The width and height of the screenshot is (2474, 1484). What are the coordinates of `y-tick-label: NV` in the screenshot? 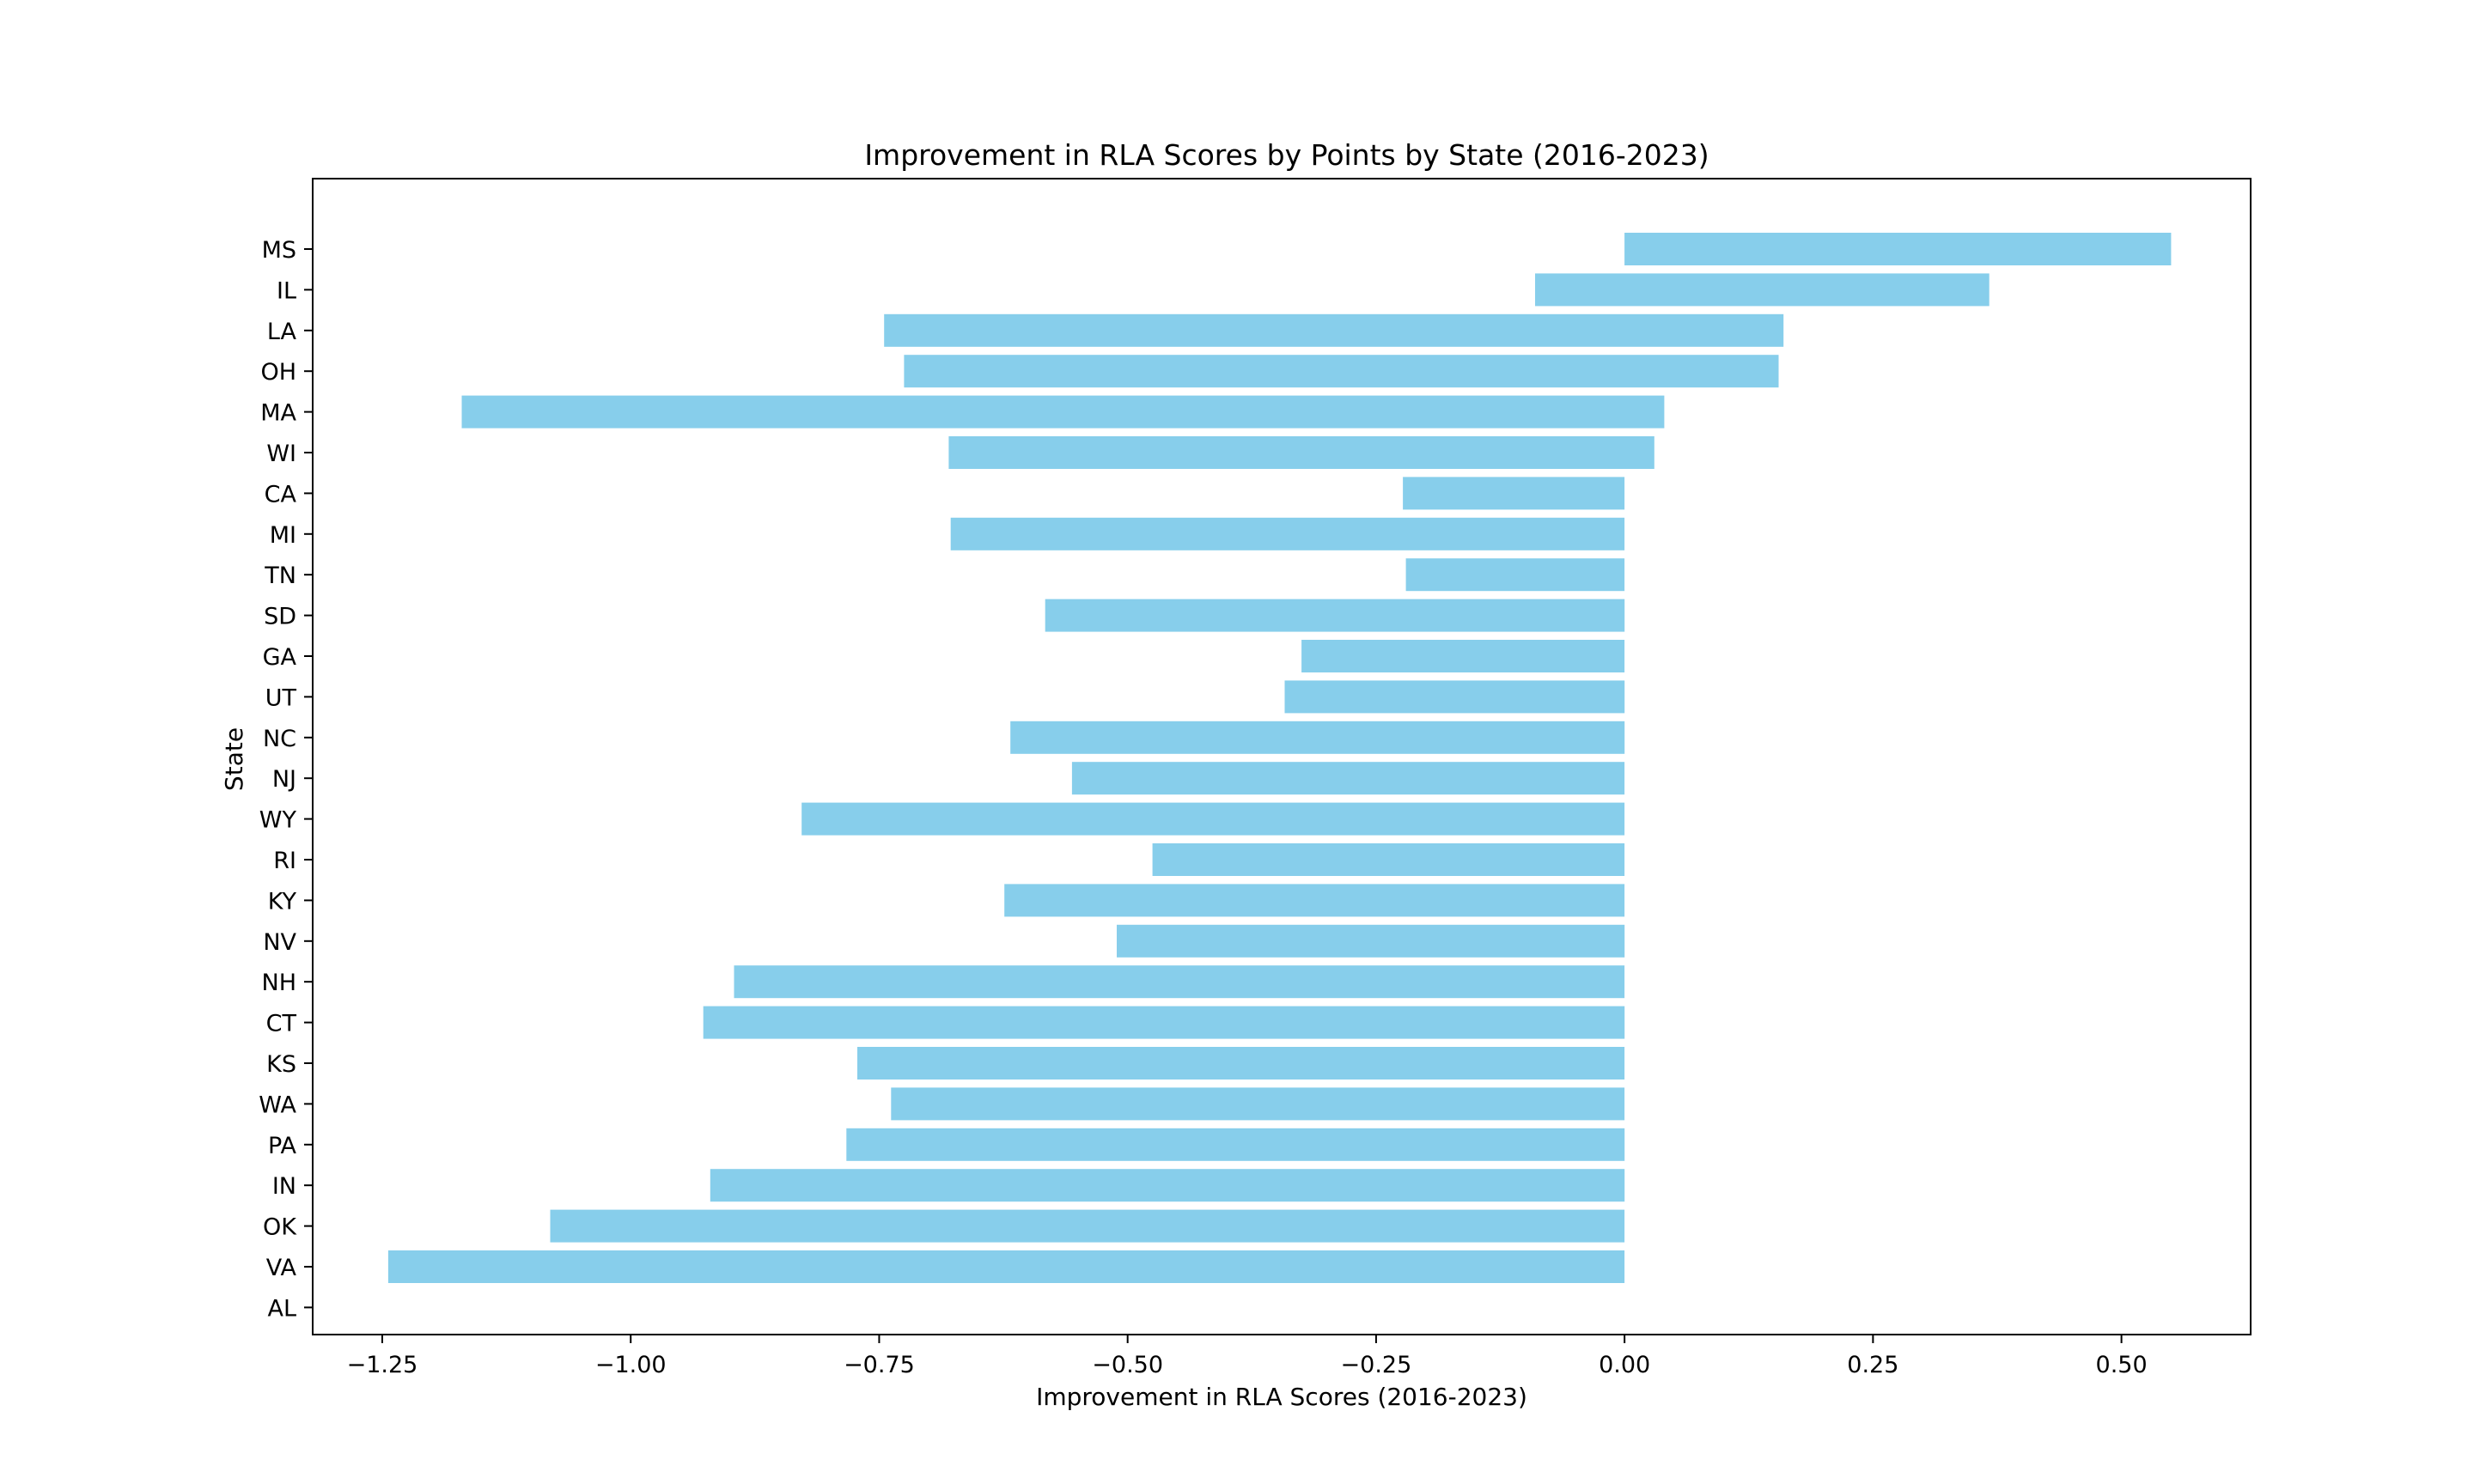 It's located at (279, 943).